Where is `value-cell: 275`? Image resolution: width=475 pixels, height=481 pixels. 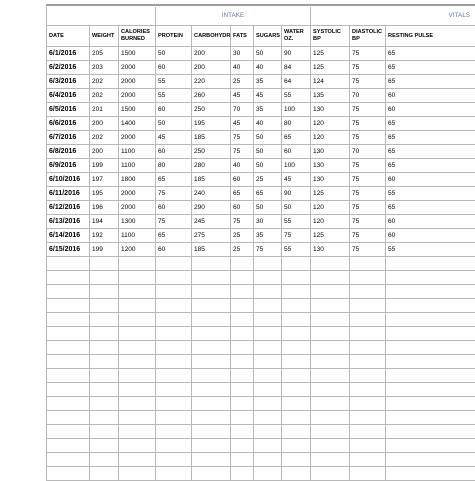 value-cell: 275 is located at coordinates (211, 236).